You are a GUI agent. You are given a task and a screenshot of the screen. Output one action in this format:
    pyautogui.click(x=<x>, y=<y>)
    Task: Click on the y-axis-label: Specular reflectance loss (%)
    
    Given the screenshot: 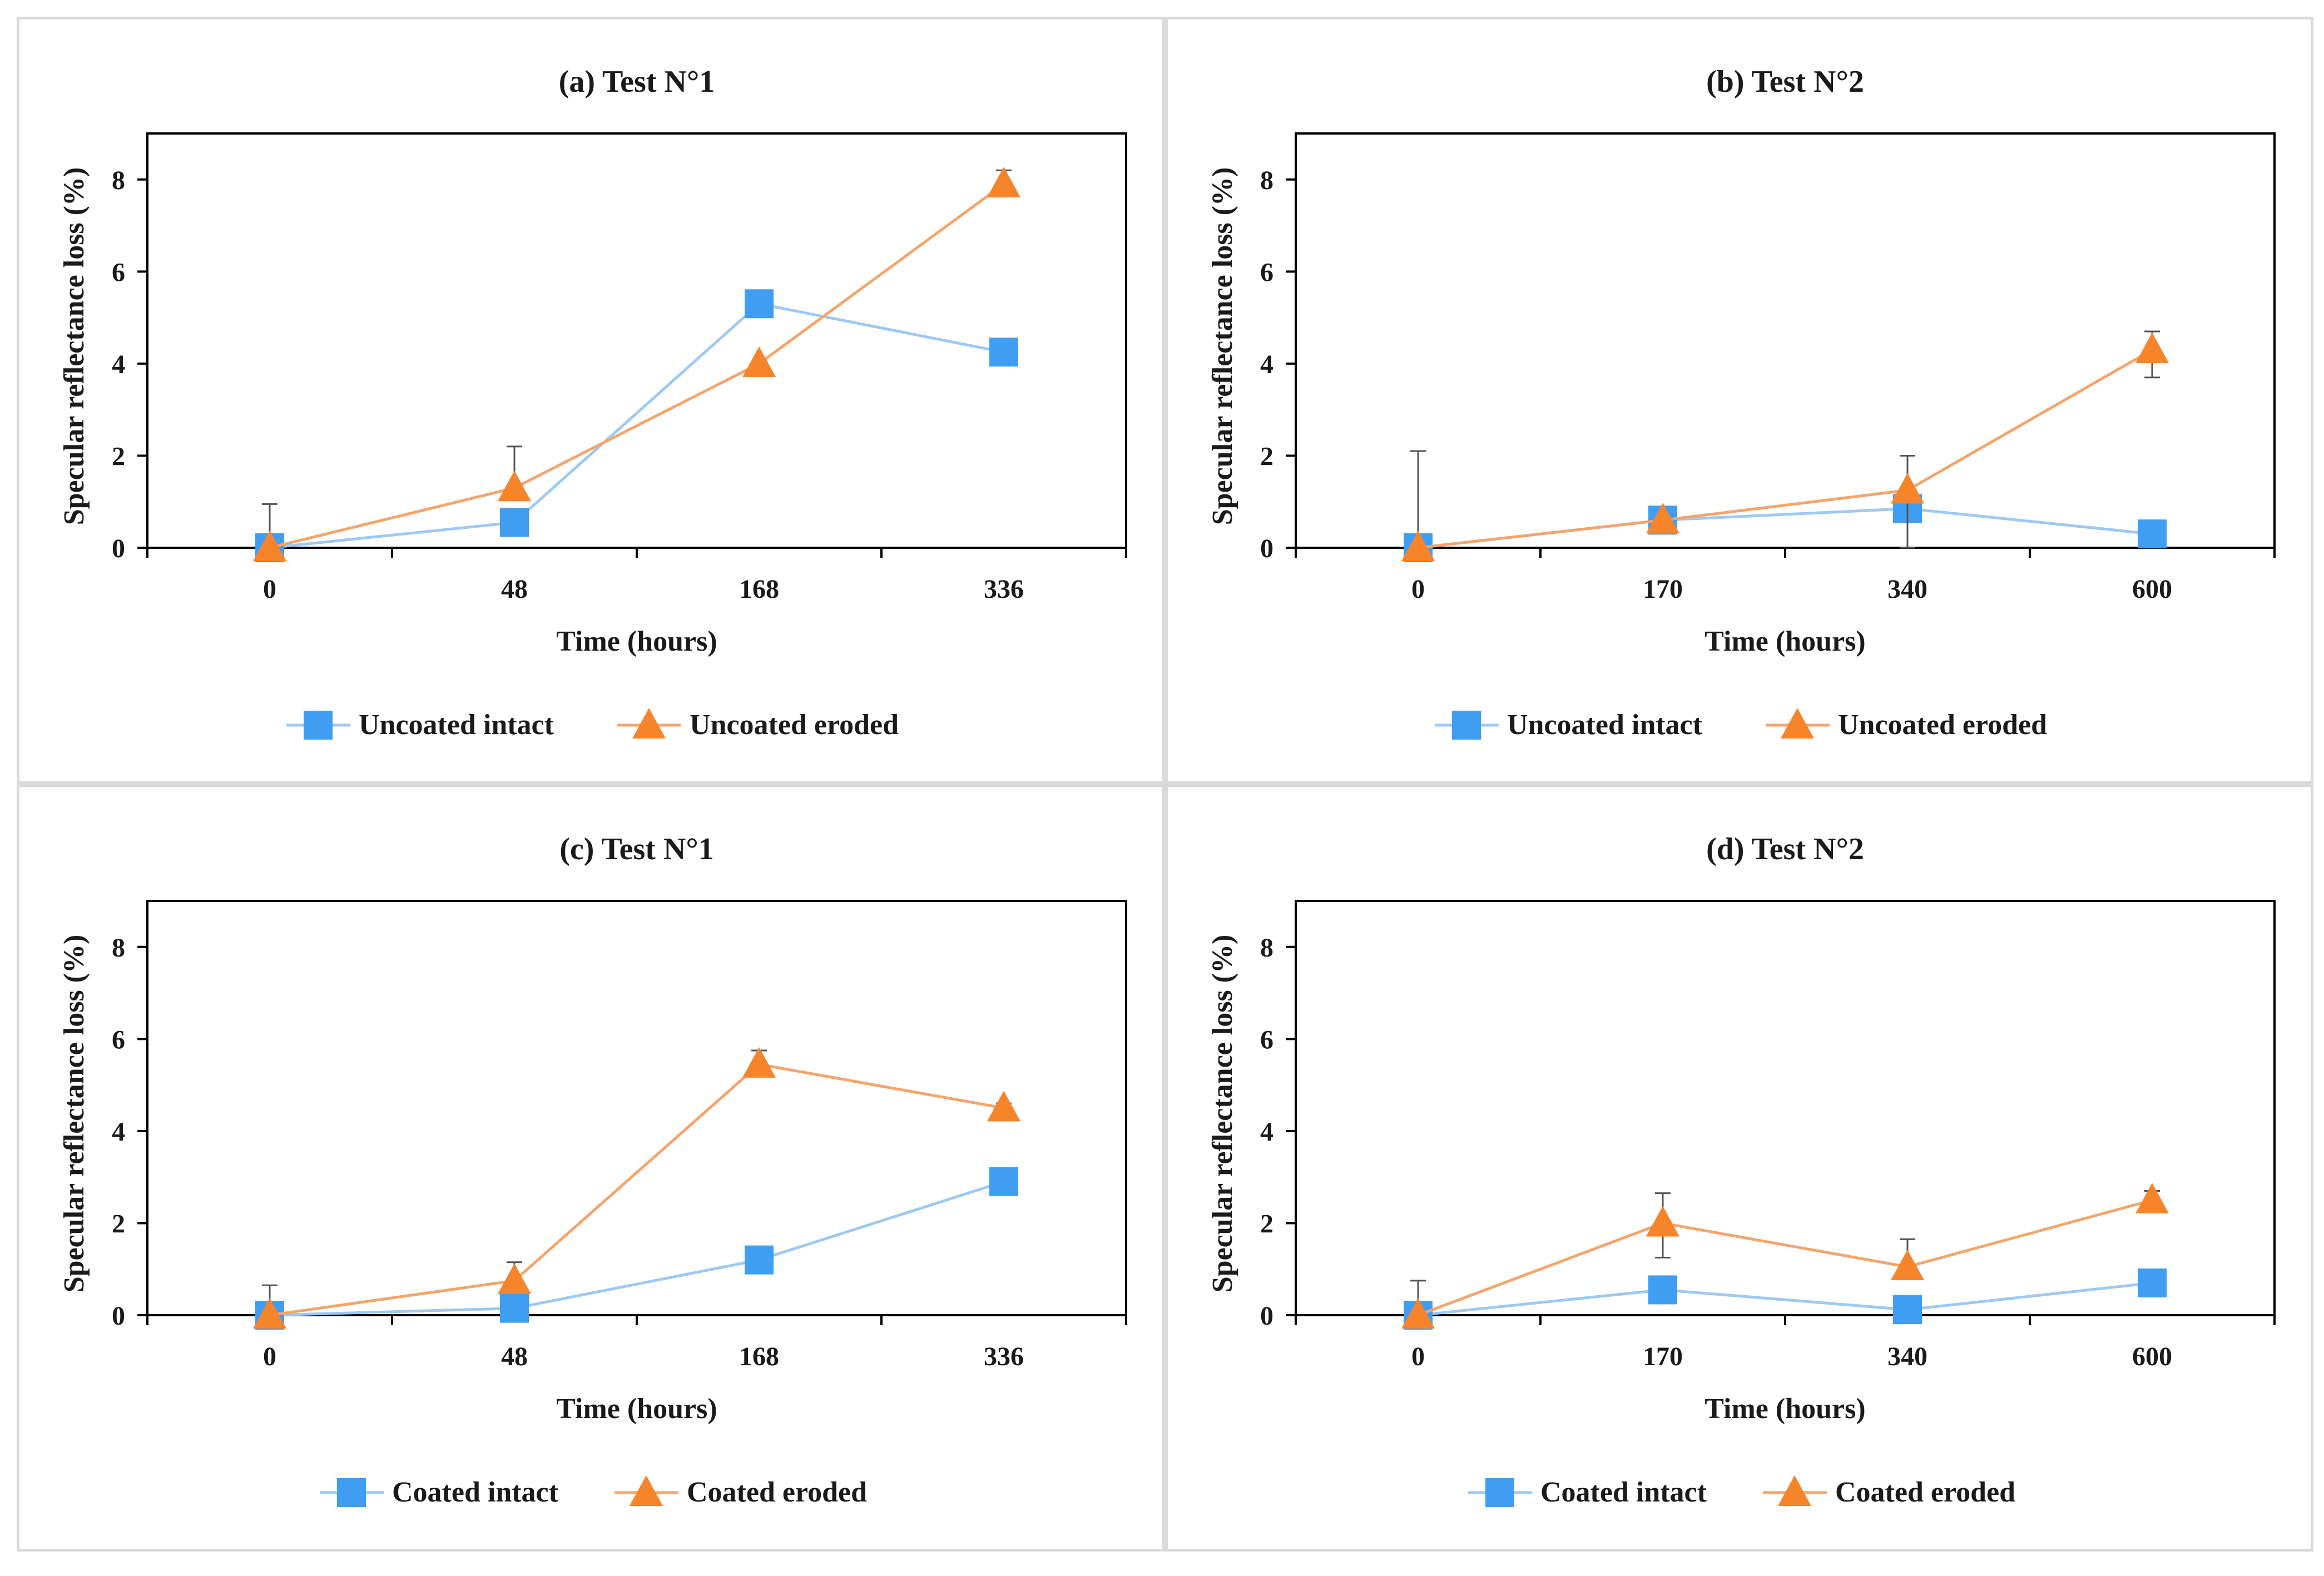 What is the action you would take?
    pyautogui.click(x=74, y=1114)
    